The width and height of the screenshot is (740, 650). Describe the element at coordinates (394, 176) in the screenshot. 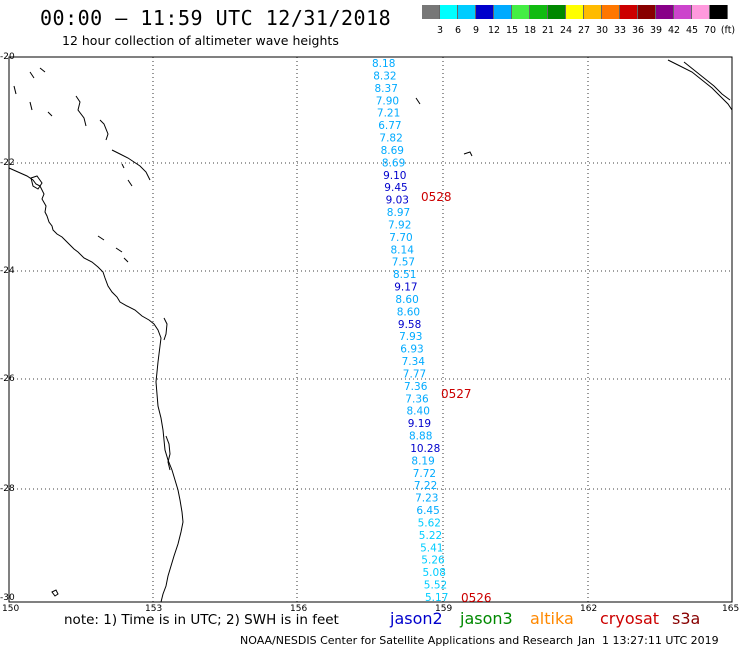

I see `swh-reading: 9.10` at that location.